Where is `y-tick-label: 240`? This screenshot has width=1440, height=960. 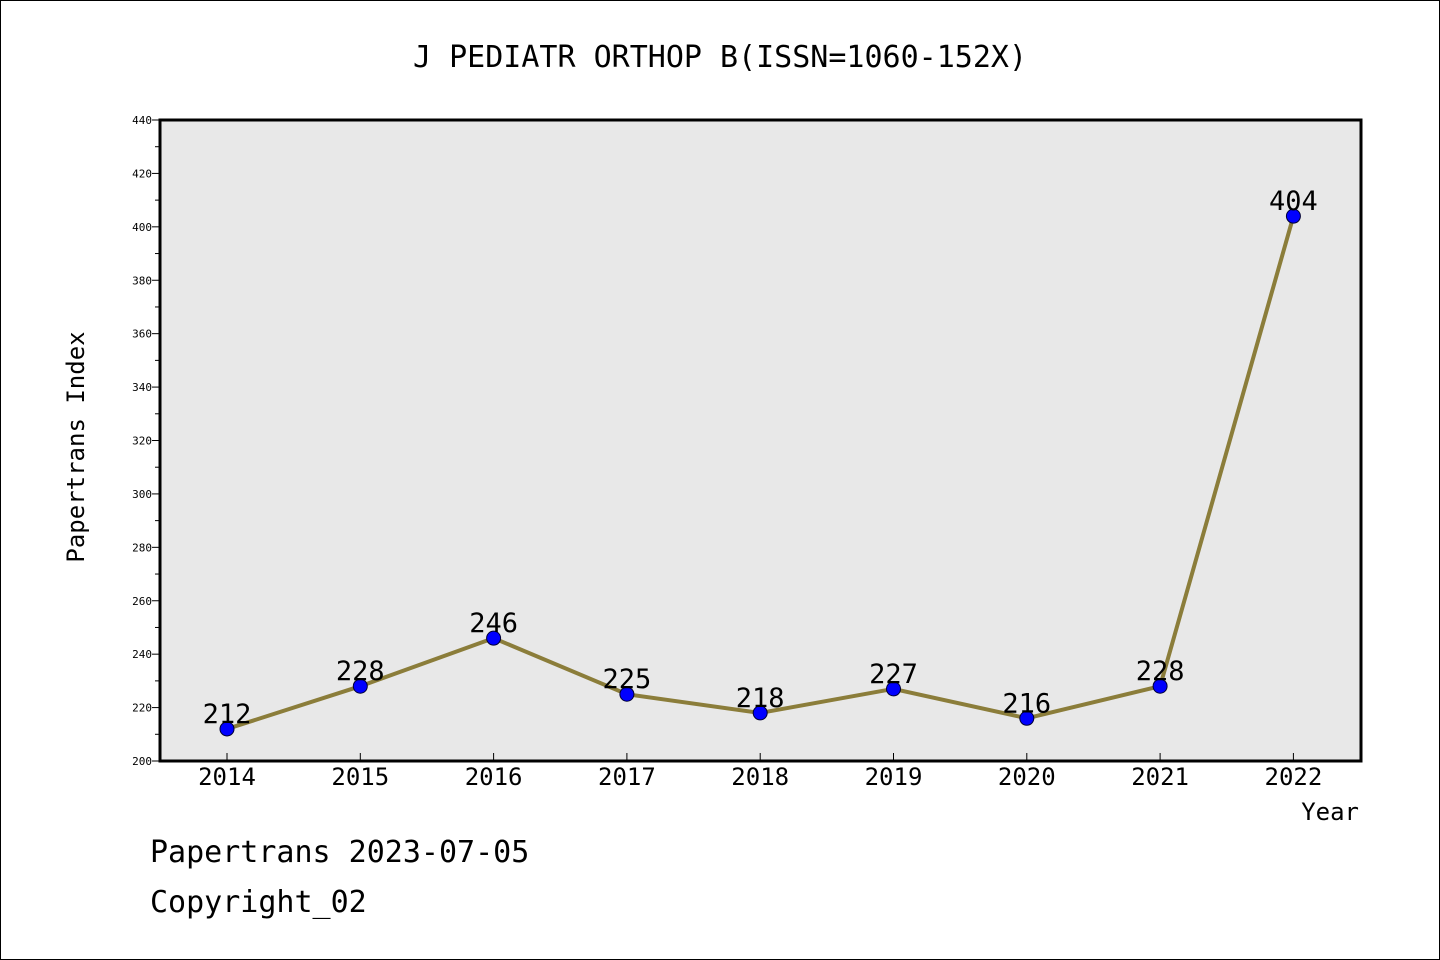 y-tick-label: 240 is located at coordinates (142, 654).